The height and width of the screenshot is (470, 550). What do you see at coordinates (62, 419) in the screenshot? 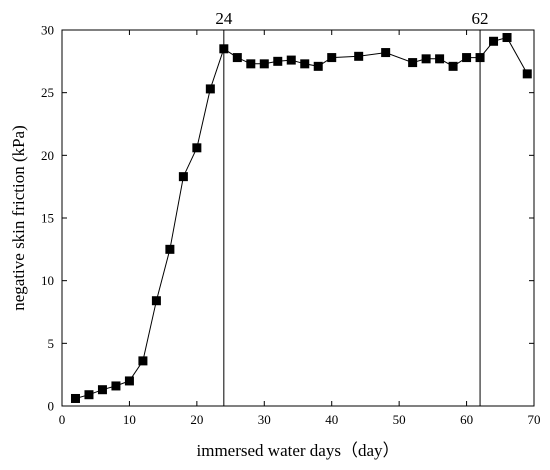
I see `x-tick-label: 0` at bounding box center [62, 419].